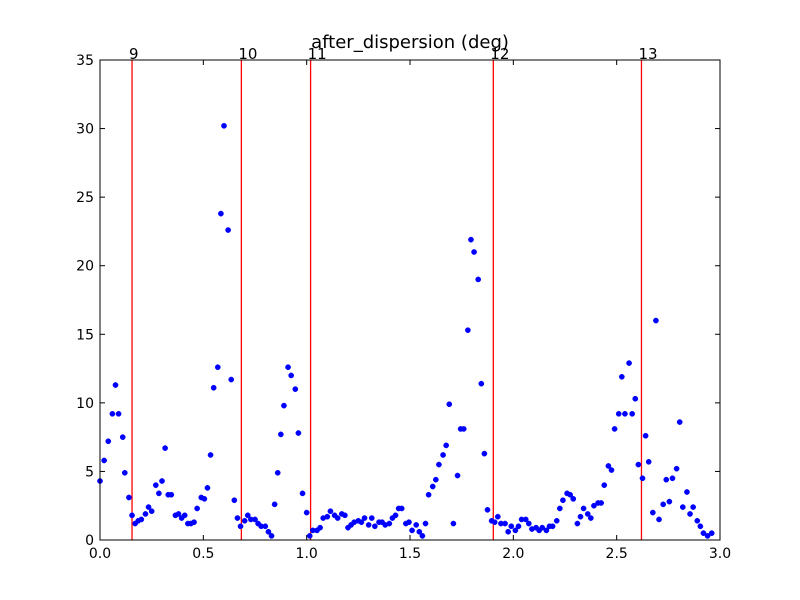 The image size is (800, 600). I want to click on x-tick-label: 0.0, so click(100, 554).